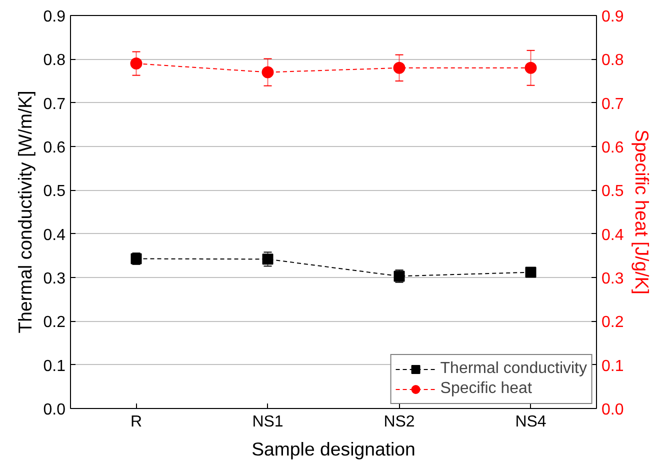 This screenshot has width=666, height=462. Describe the element at coordinates (613, 323) in the screenshot. I see `y2-tick-label: 0.2` at that location.